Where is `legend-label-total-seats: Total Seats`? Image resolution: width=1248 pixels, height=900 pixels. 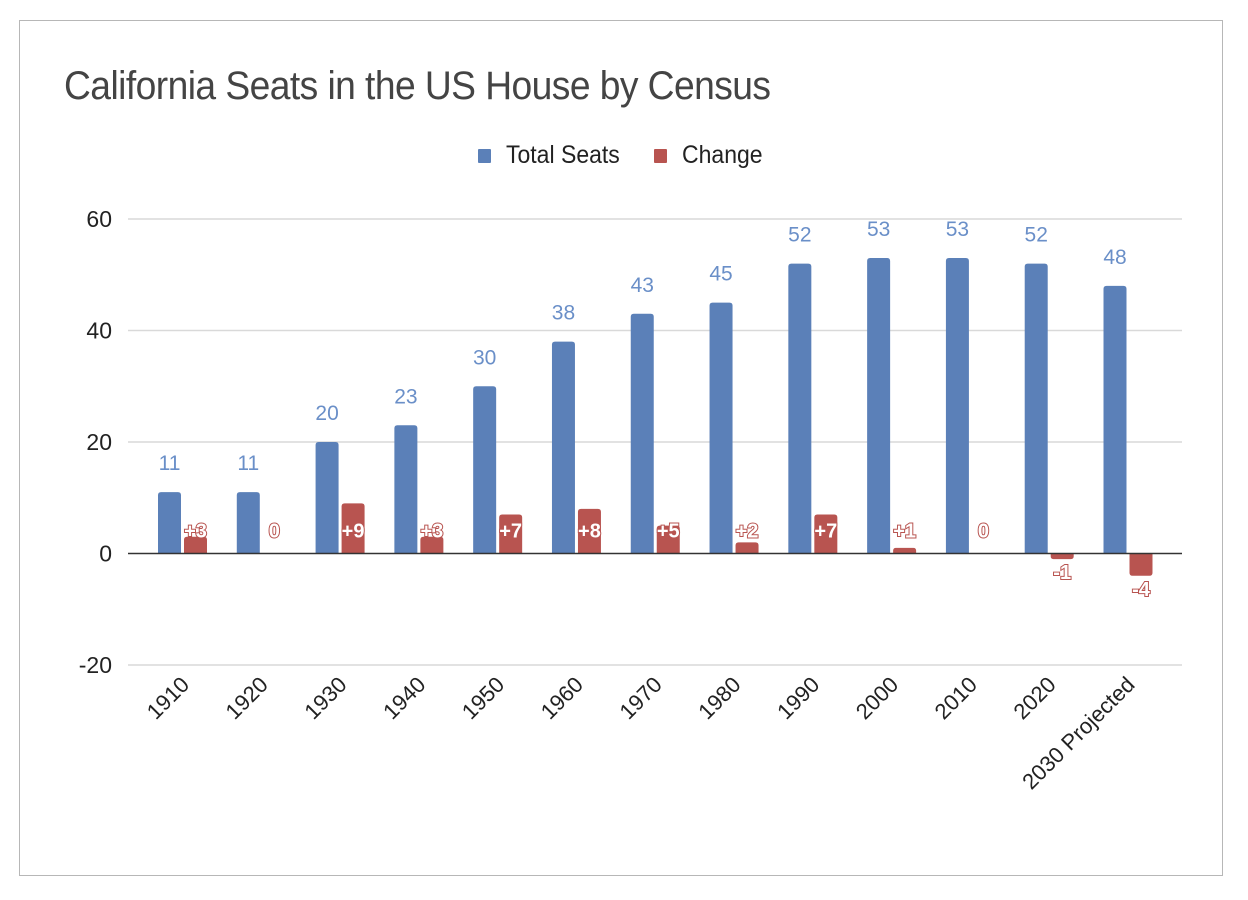 legend-label-total-seats: Total Seats is located at coordinates (563, 155).